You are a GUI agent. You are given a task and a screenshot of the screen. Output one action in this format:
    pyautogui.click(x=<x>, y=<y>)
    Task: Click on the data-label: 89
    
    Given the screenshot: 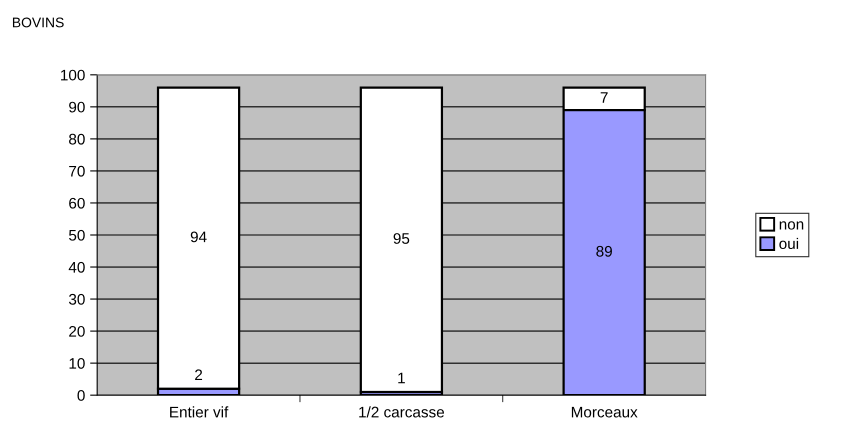 What is the action you would take?
    pyautogui.click(x=604, y=251)
    